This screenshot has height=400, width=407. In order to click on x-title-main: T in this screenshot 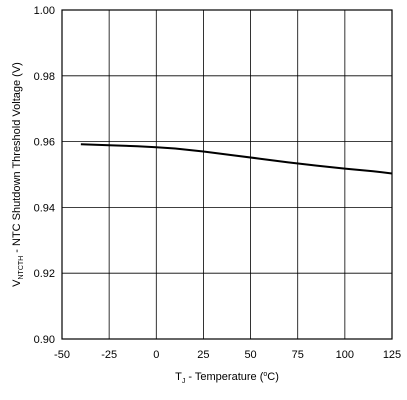, I will do `click(178, 377)`.